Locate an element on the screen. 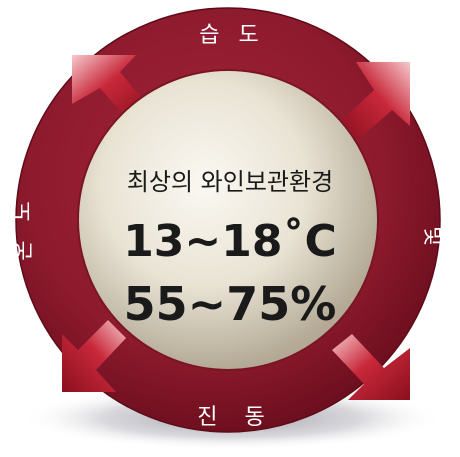 The width and height of the screenshot is (460, 457). arrow-top-left is located at coordinates (111, 87).